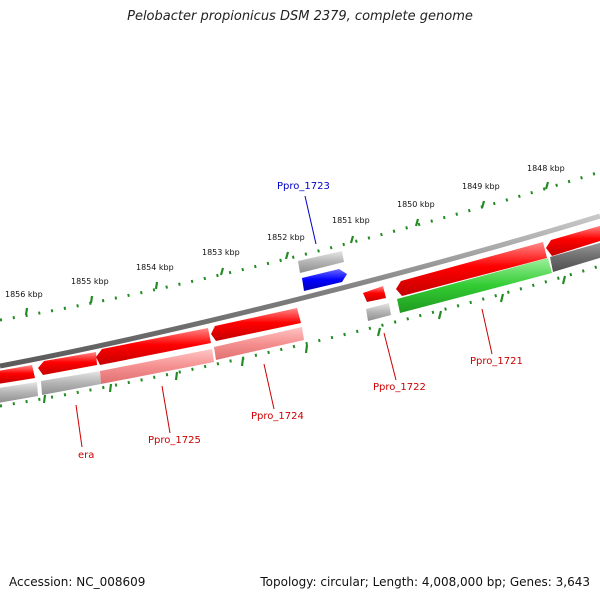 The height and width of the screenshot is (600, 600). I want to click on gene-label-era: era, so click(86, 455).